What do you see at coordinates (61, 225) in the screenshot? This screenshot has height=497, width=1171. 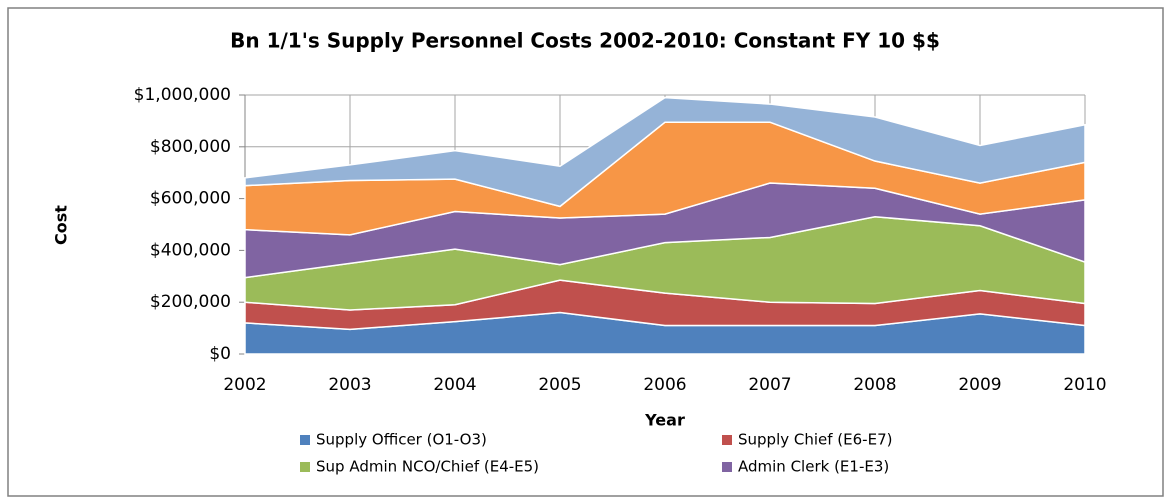 I see `y-axis-label: Cost` at bounding box center [61, 225].